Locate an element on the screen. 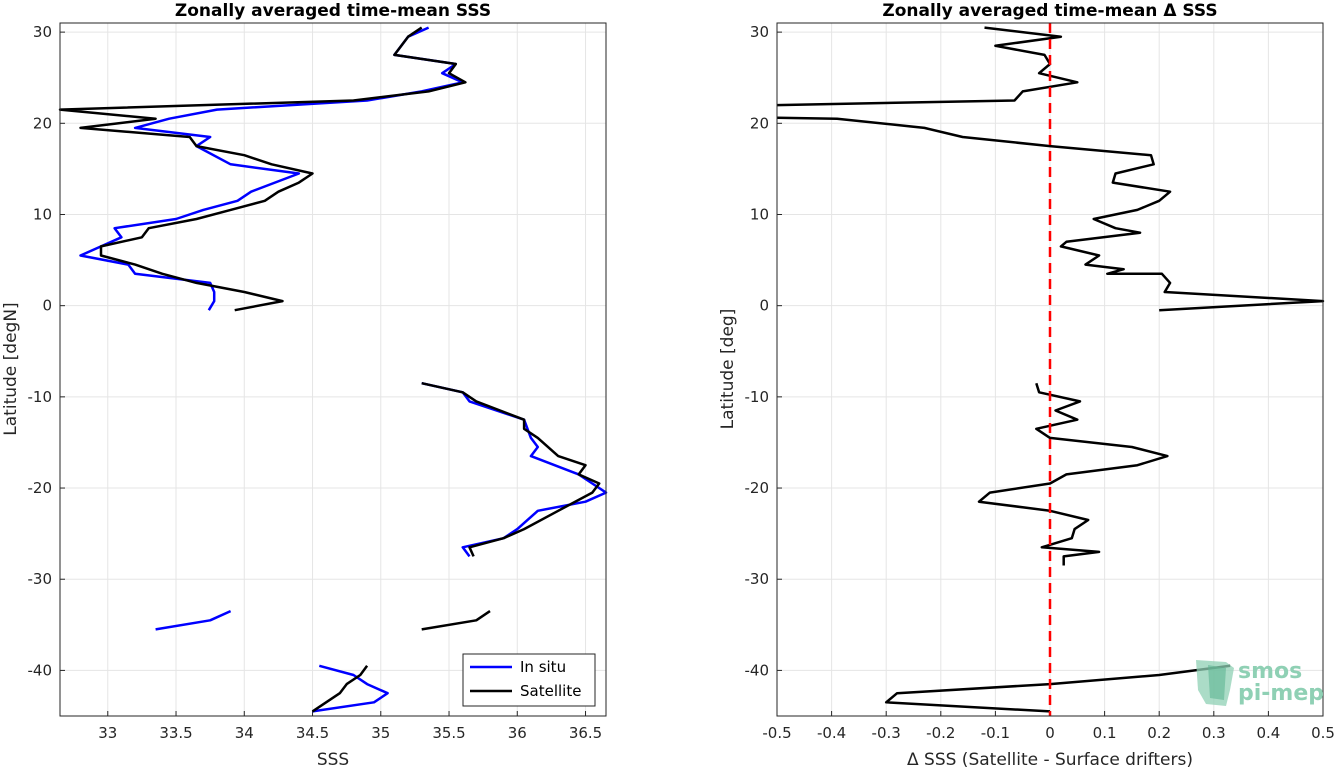 The width and height of the screenshot is (1336, 769). sss-y-tick-label: 0 is located at coordinates (47, 306).